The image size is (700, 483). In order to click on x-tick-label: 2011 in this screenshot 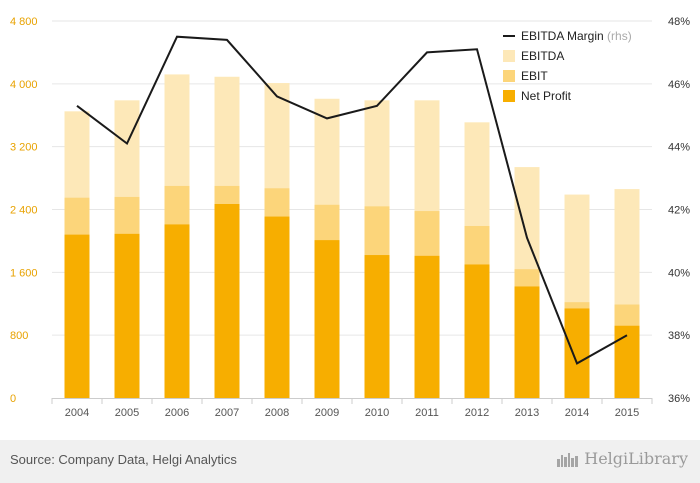, I will do `click(427, 413)`.